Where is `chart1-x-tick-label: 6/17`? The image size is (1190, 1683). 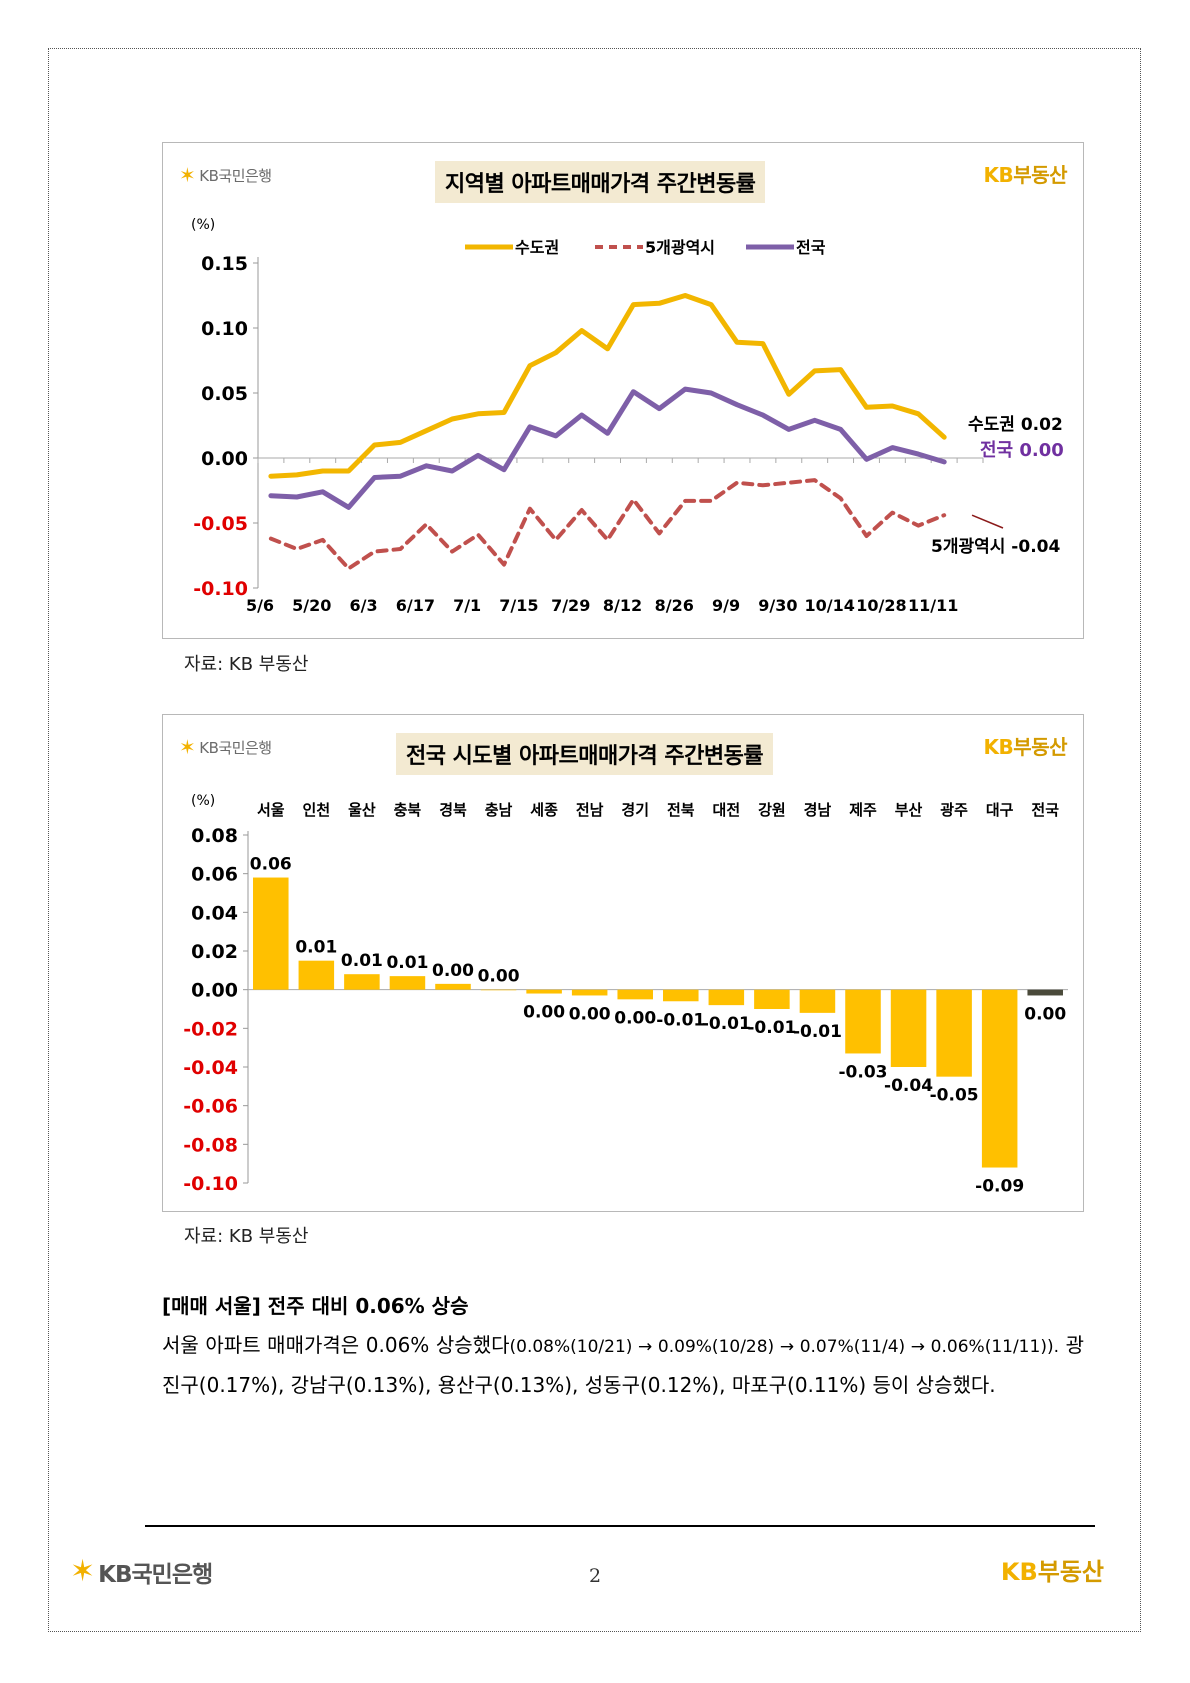
chart1-x-tick-label: 6/17 is located at coordinates (415, 605).